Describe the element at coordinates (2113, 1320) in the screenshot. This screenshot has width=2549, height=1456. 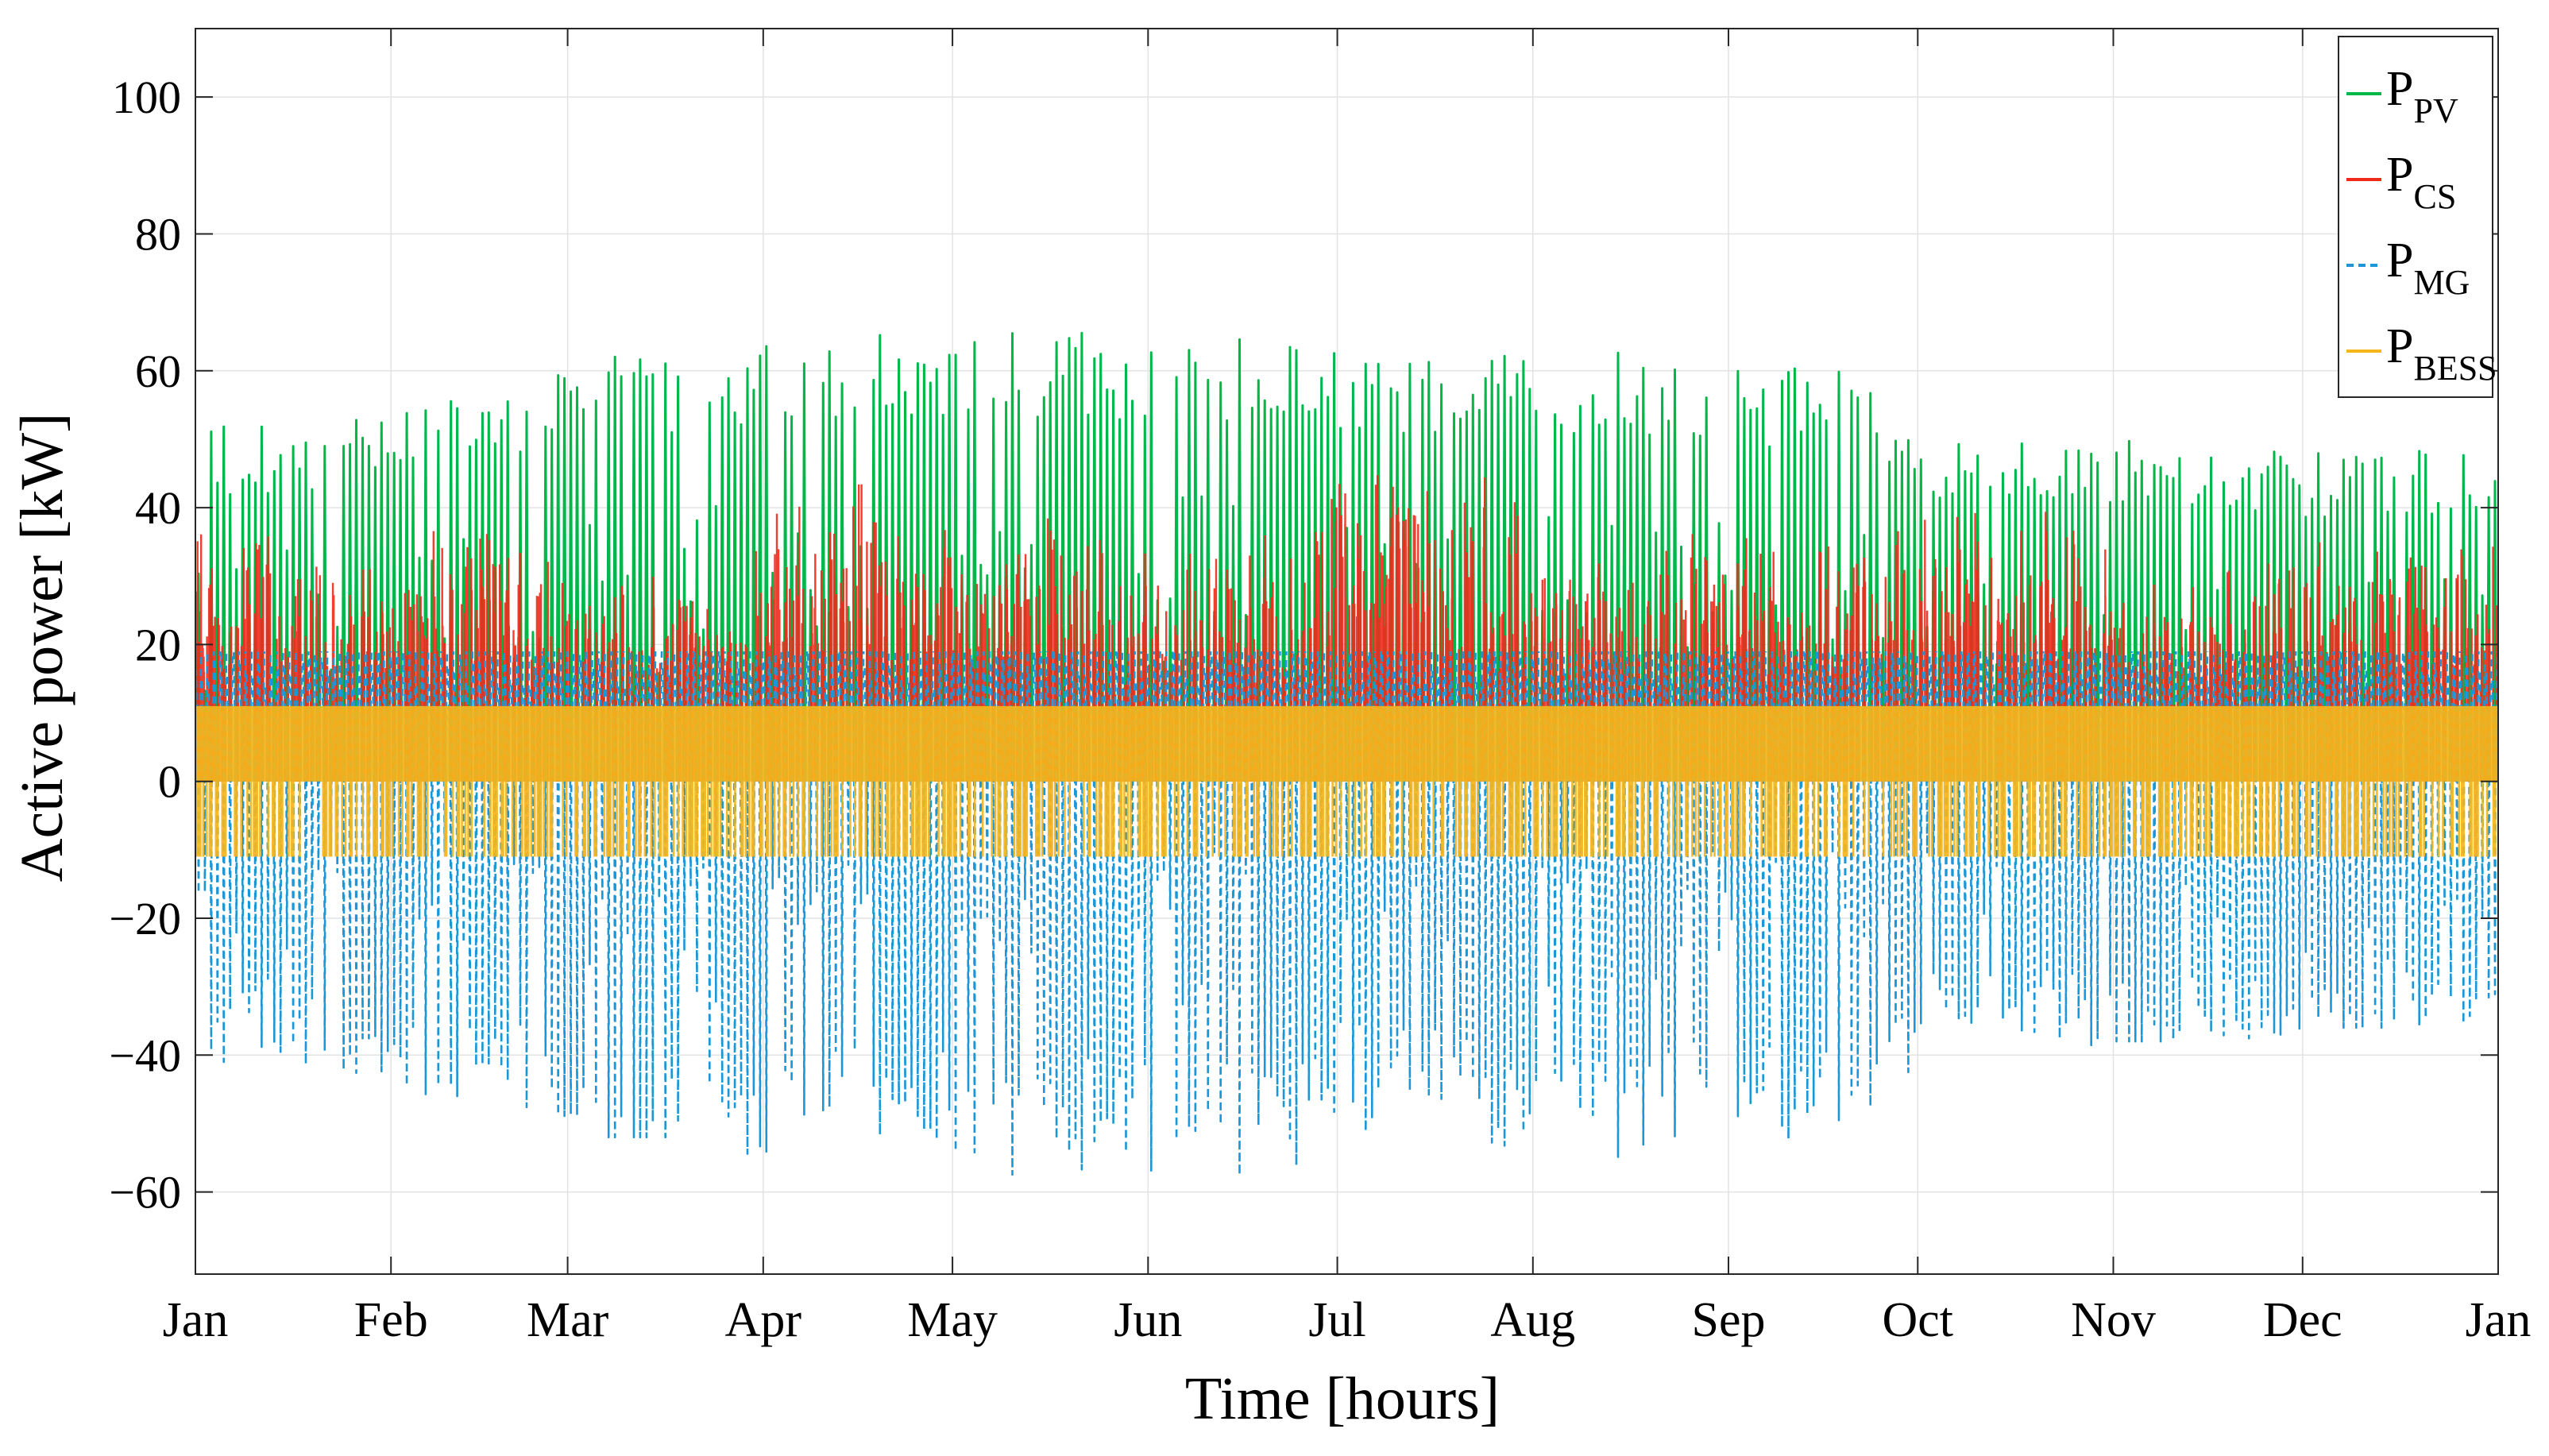
I see `x-tick-label: Nov` at that location.